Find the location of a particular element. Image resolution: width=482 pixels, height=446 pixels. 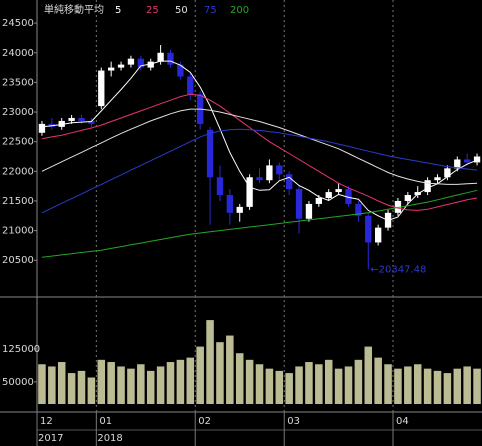

legend-entry: 50 is located at coordinates (181, 10).